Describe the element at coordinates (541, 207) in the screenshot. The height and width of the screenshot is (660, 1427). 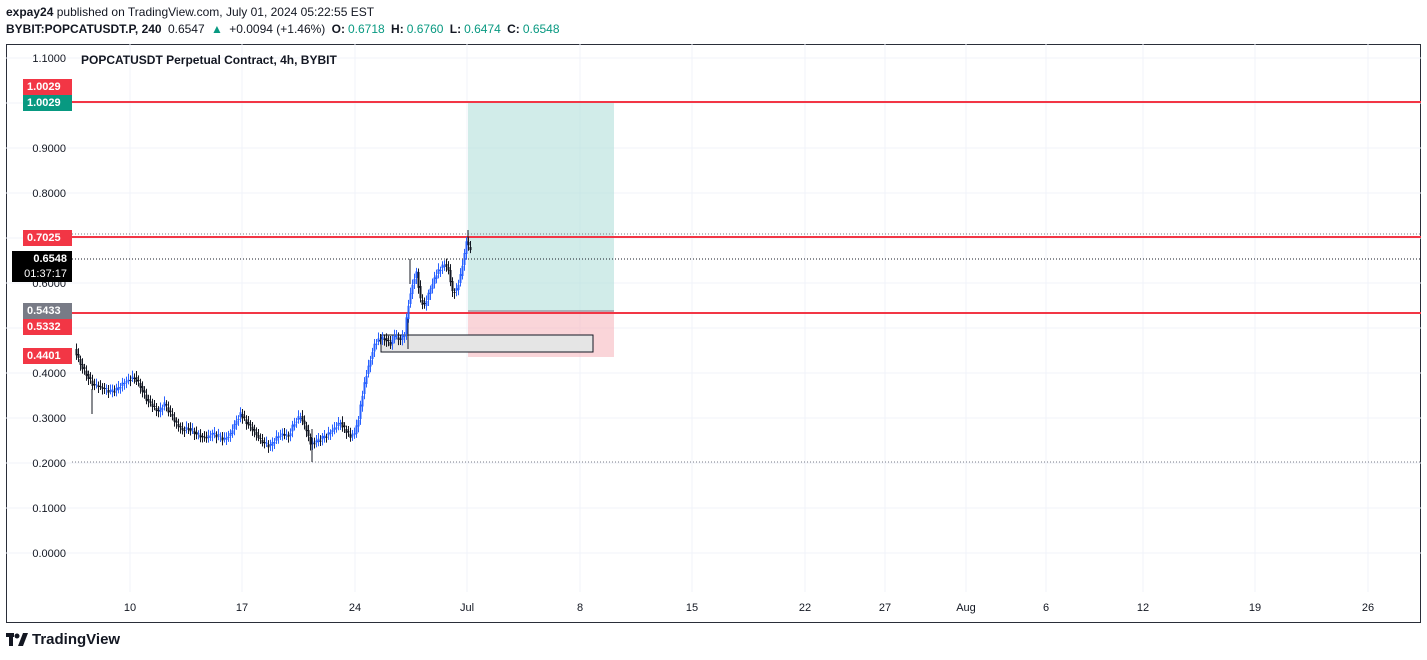
I see `profit-zone` at that location.